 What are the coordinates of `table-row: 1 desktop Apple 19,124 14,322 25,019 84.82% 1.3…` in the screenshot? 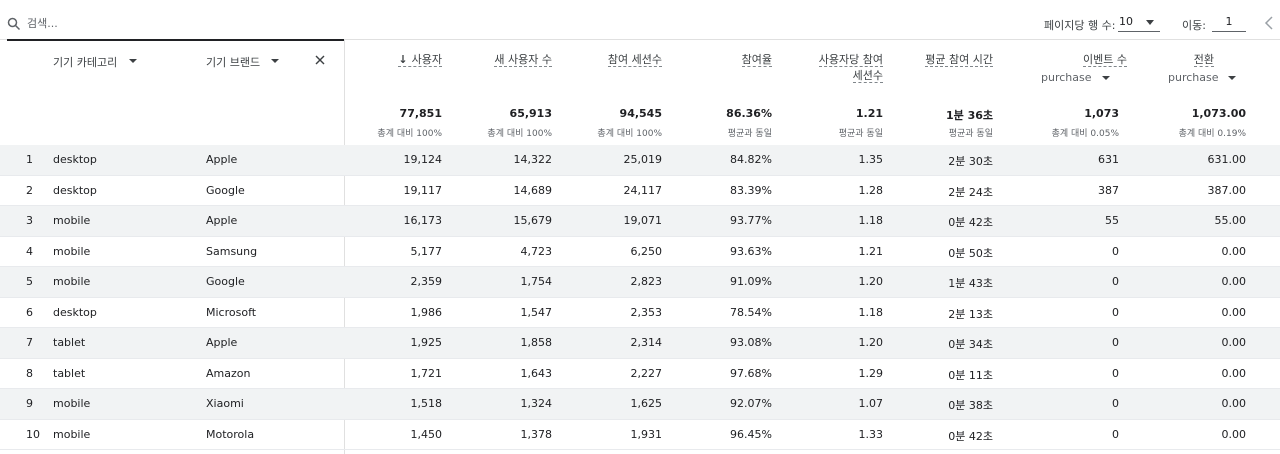 It's located at (640, 160).